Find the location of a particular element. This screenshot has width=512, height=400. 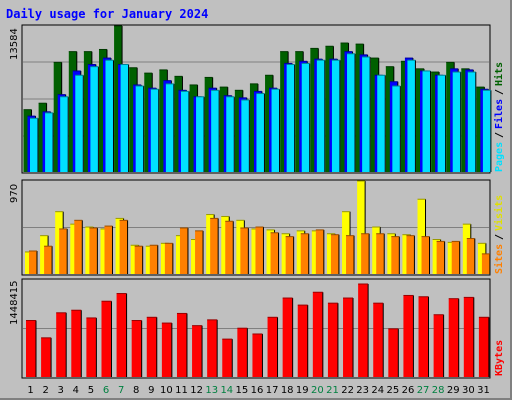

bar-hits is located at coordinates (253, 127).